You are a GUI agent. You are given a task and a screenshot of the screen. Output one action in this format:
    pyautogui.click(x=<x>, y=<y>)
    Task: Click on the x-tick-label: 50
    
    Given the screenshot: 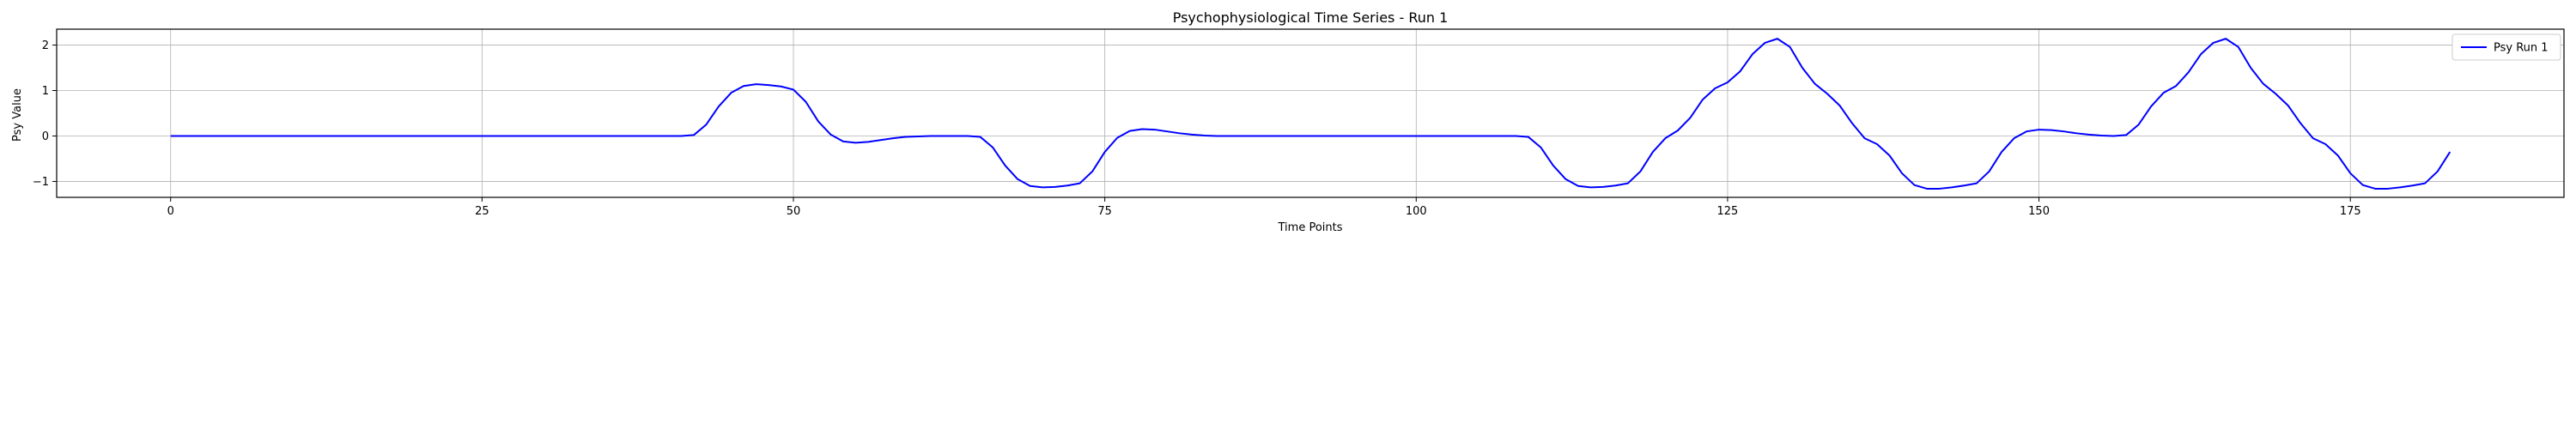 What is the action you would take?
    pyautogui.click(x=794, y=211)
    